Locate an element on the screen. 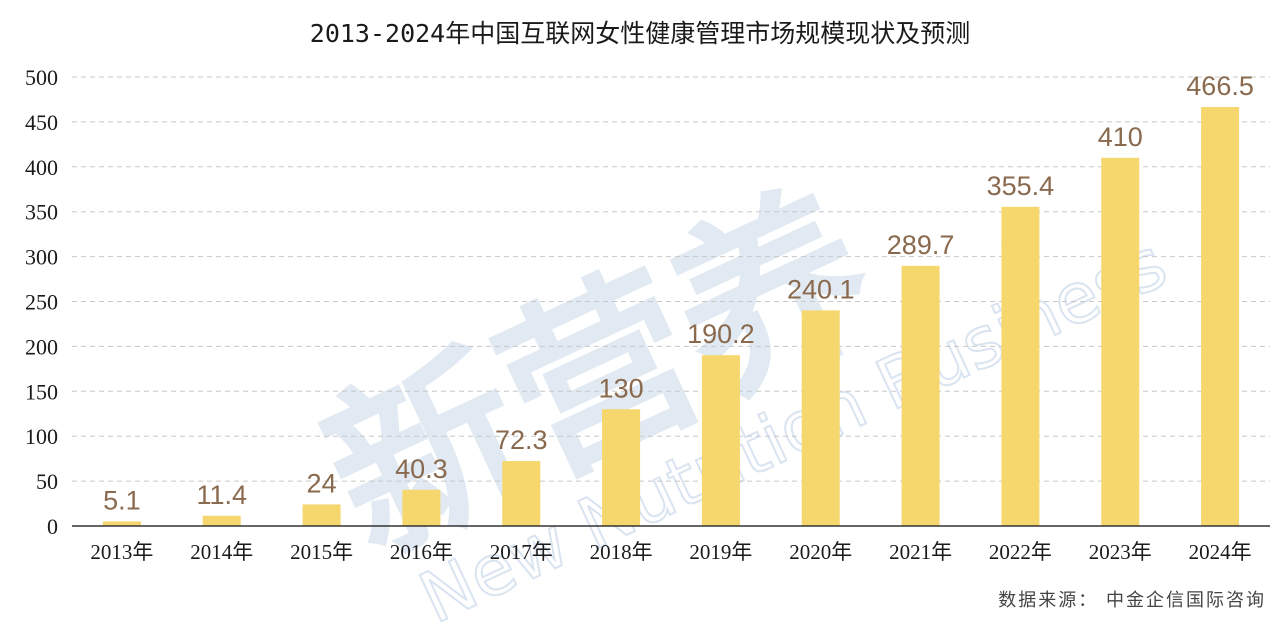  y-axis-ticks: 0 50 100 150 200 250 300 350 400 450 500 is located at coordinates (41, 302).